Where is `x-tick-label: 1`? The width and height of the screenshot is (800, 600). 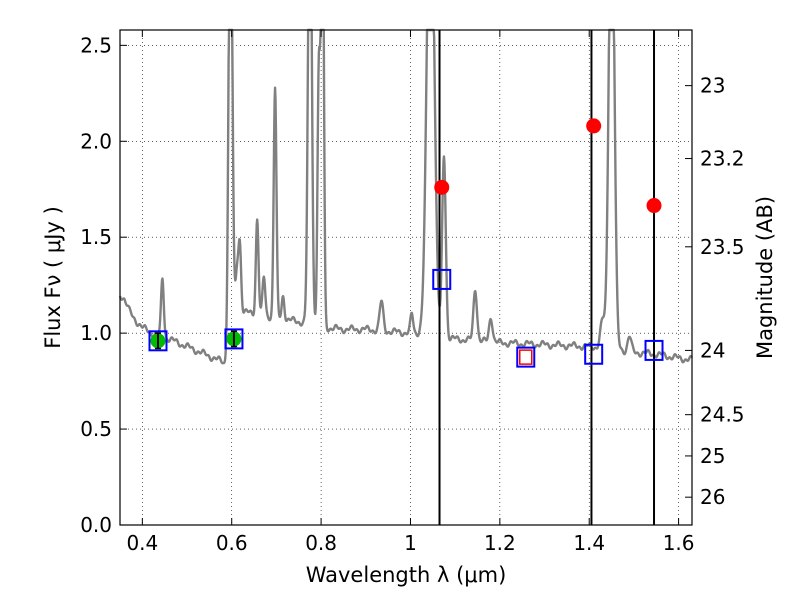 x-tick-label: 1 is located at coordinates (410, 543).